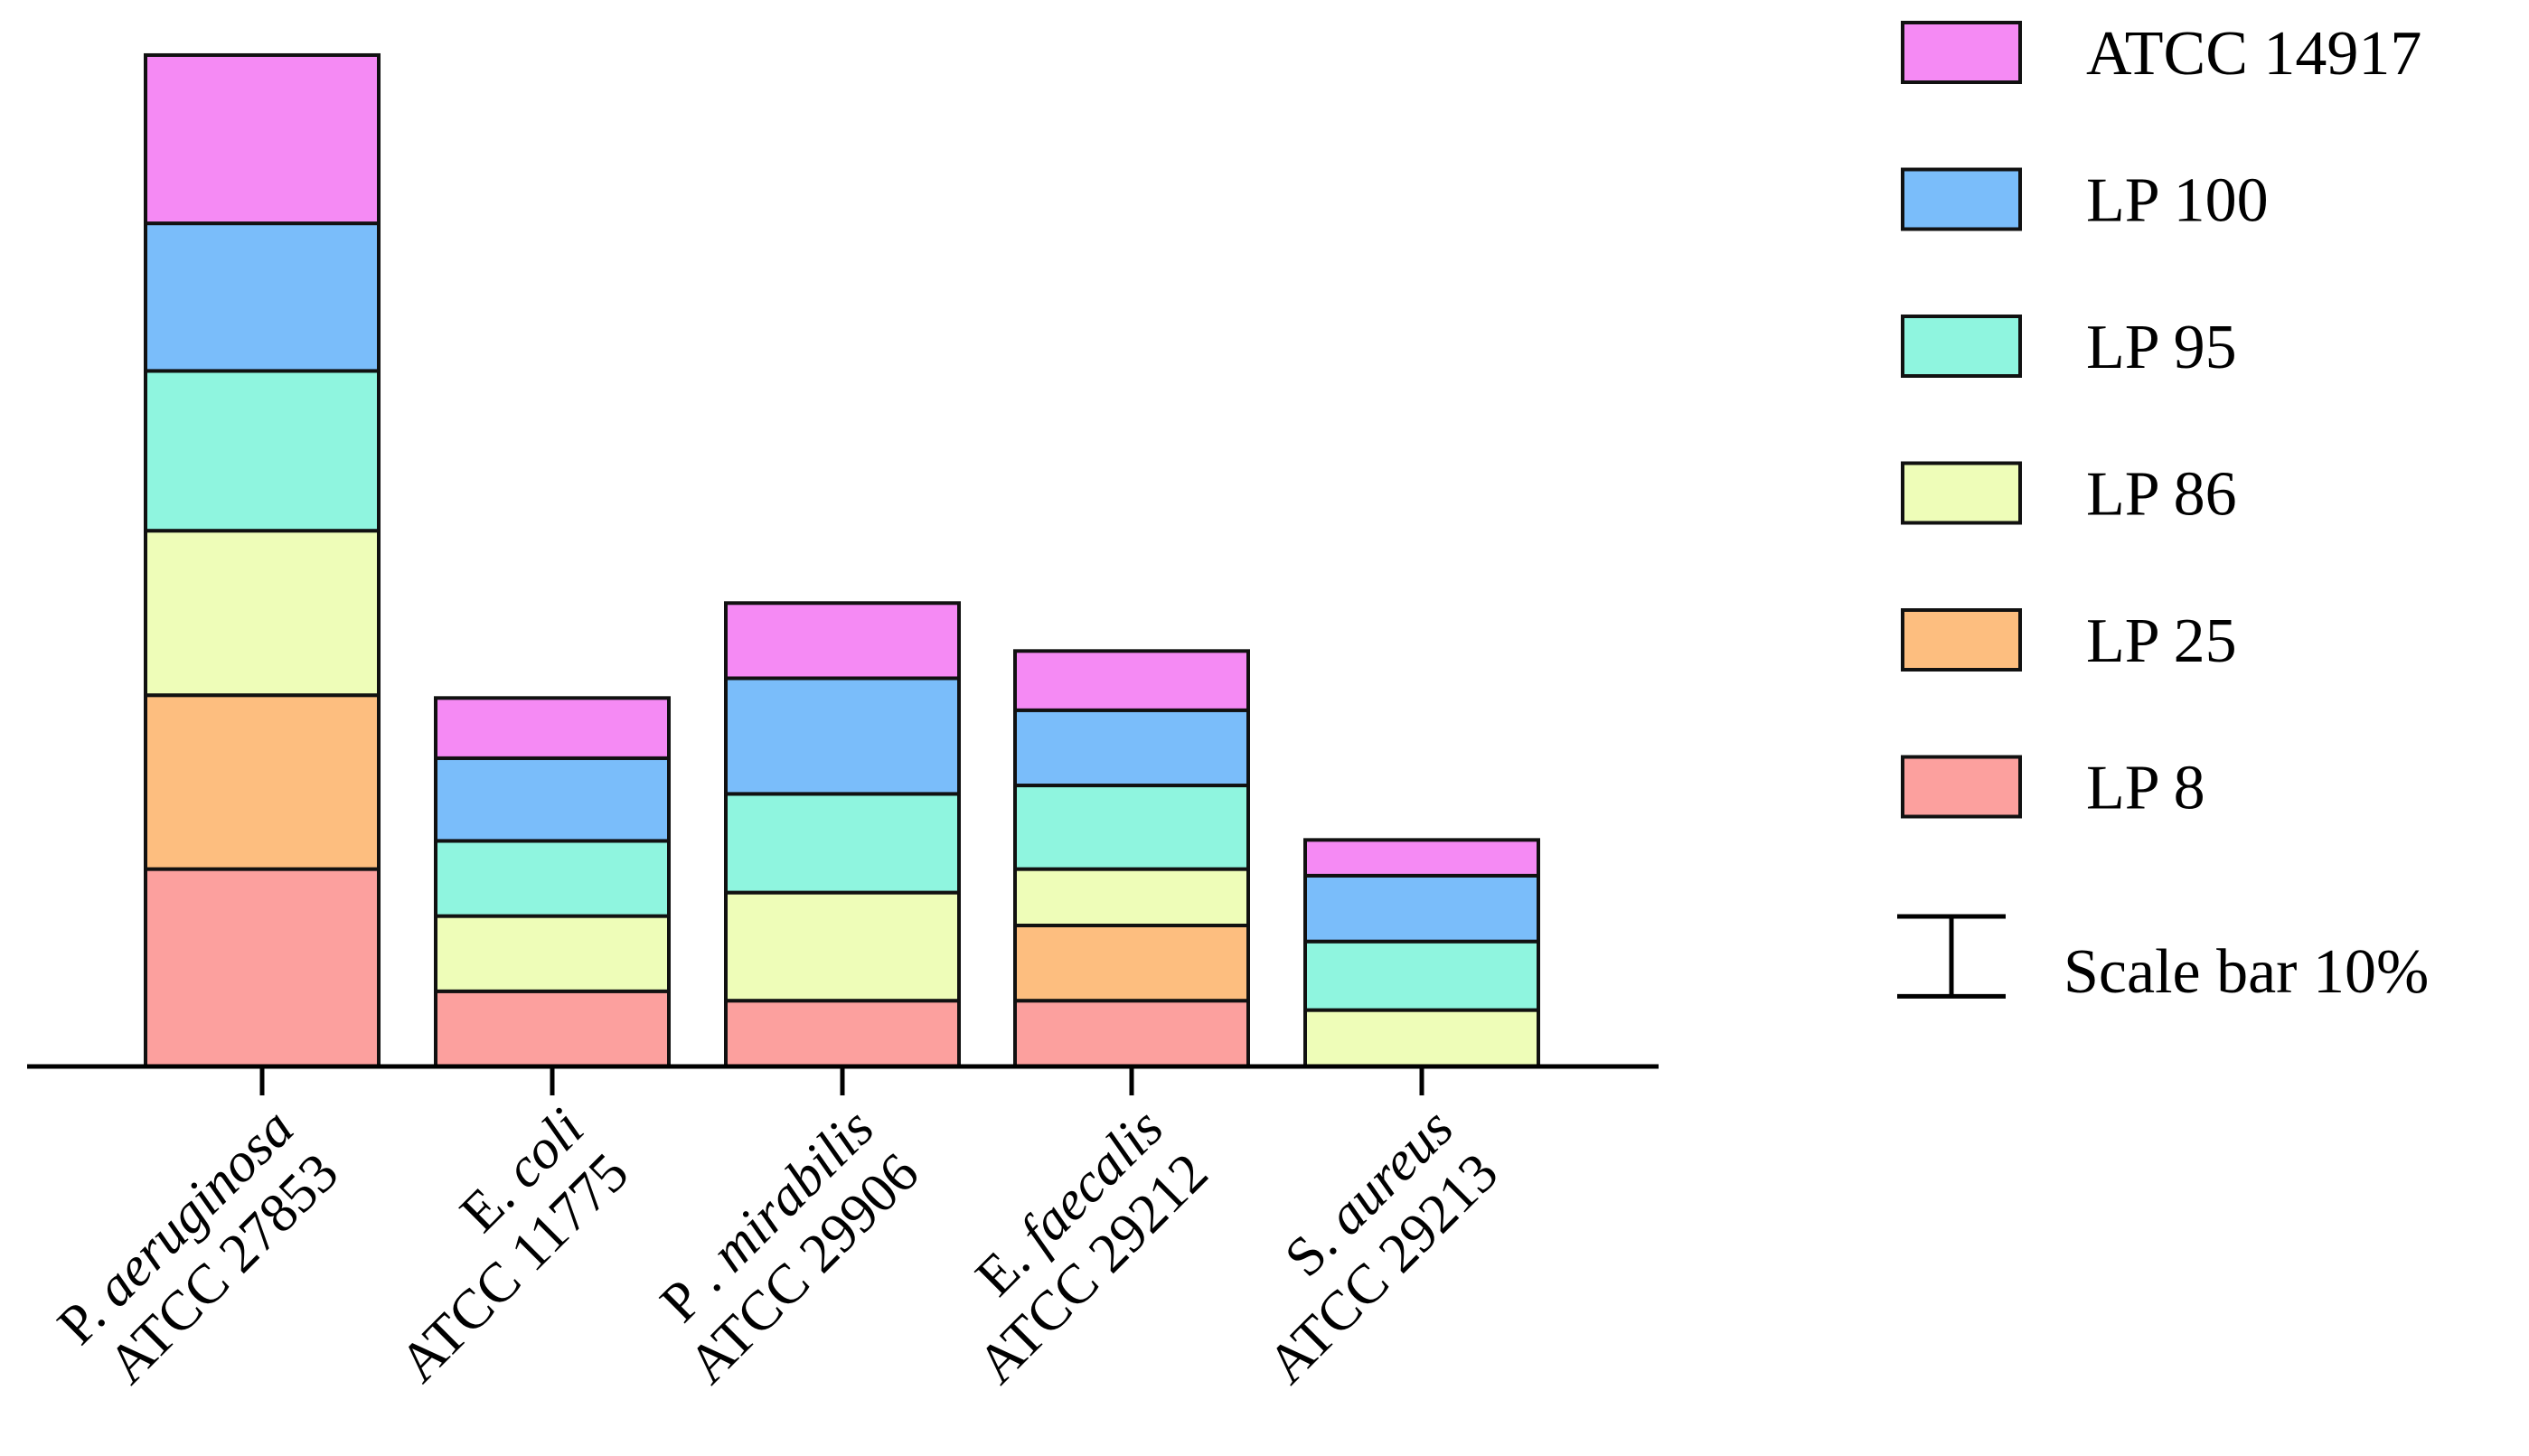 The image size is (2529, 1456). Describe the element at coordinates (492, 1246) in the screenshot. I see `x-tick-label-1: E. coliATCC 11775` at that location.